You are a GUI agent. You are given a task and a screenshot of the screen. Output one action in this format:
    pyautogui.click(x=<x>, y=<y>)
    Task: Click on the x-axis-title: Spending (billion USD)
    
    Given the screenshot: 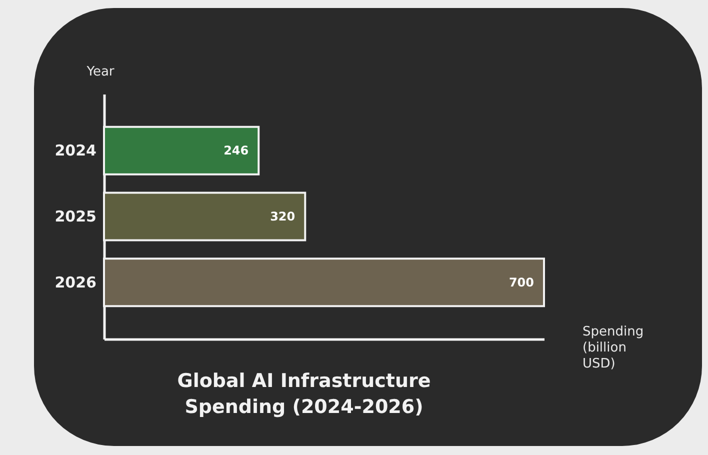 What is the action you would take?
    pyautogui.click(x=613, y=348)
    